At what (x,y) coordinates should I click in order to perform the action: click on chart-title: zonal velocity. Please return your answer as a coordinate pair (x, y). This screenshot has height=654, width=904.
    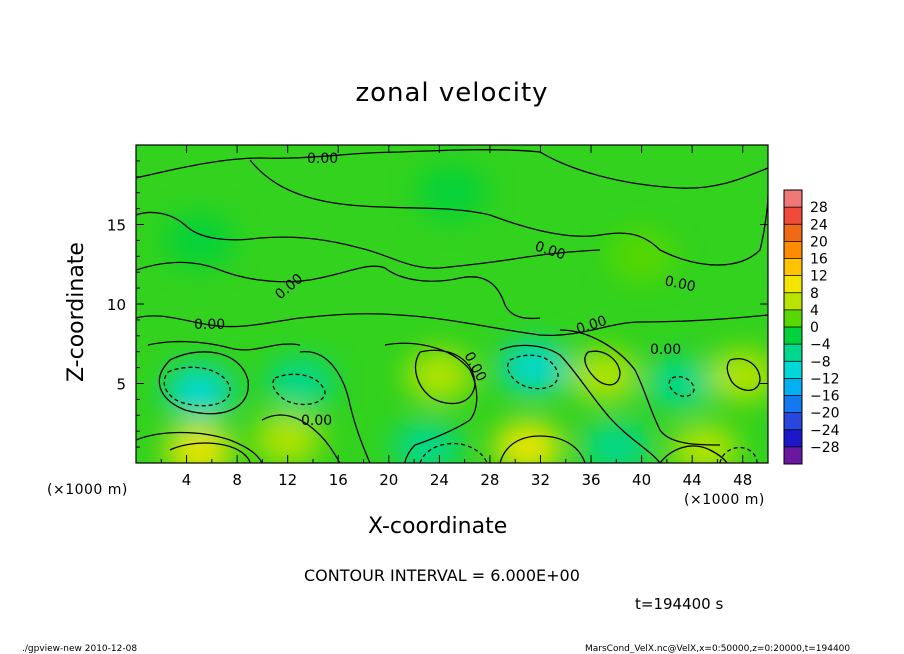
    Looking at the image, I should click on (452, 93).